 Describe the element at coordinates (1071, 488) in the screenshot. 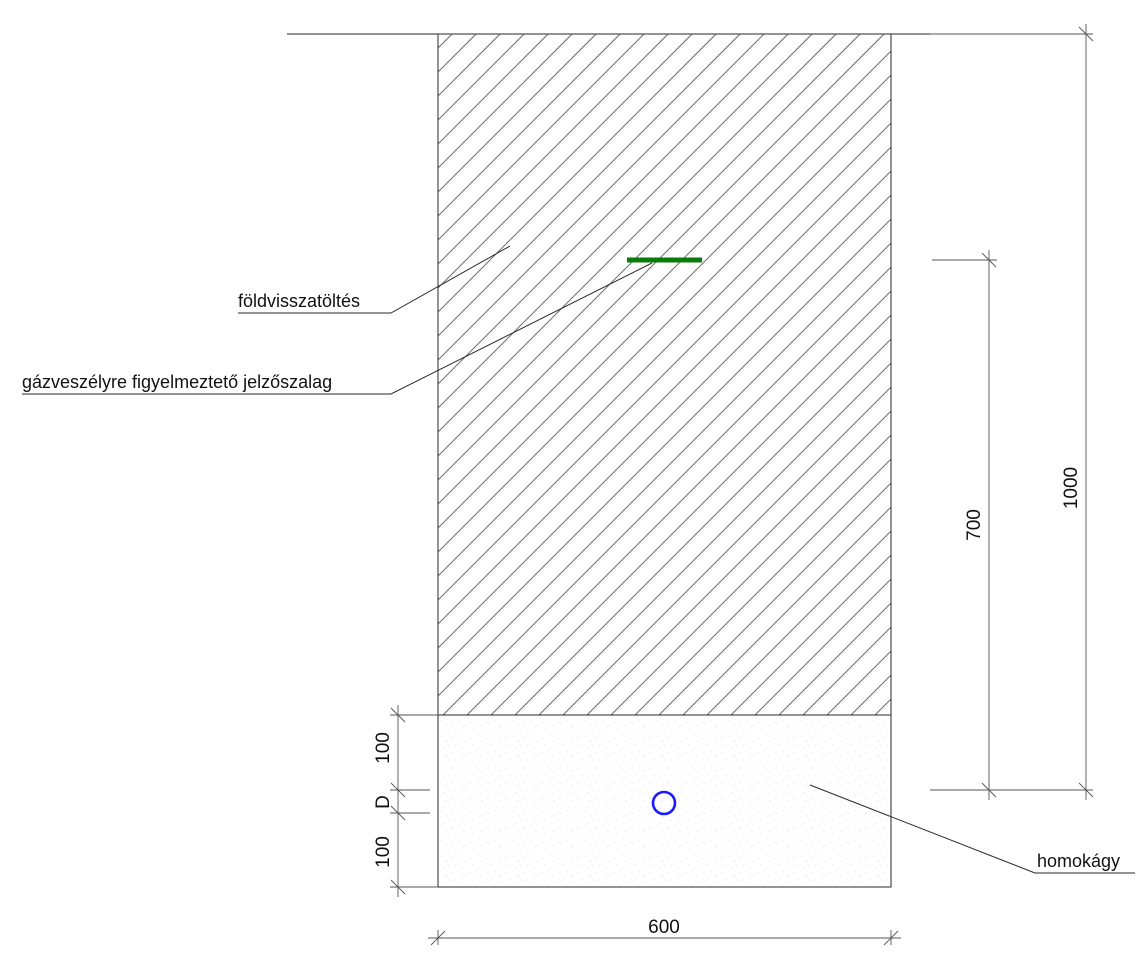

I see `dimension-total-depth-value: 1000` at that location.